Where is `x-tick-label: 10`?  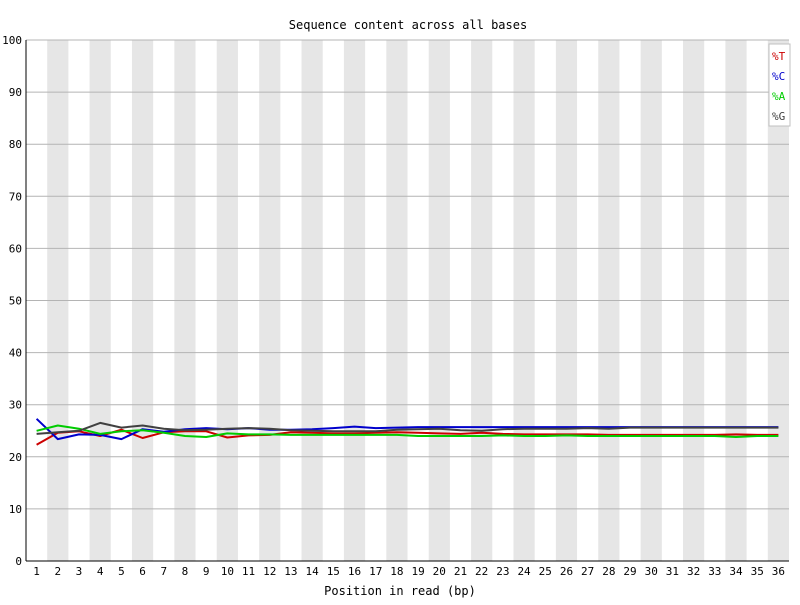
x-tick-label: 10 is located at coordinates (227, 571).